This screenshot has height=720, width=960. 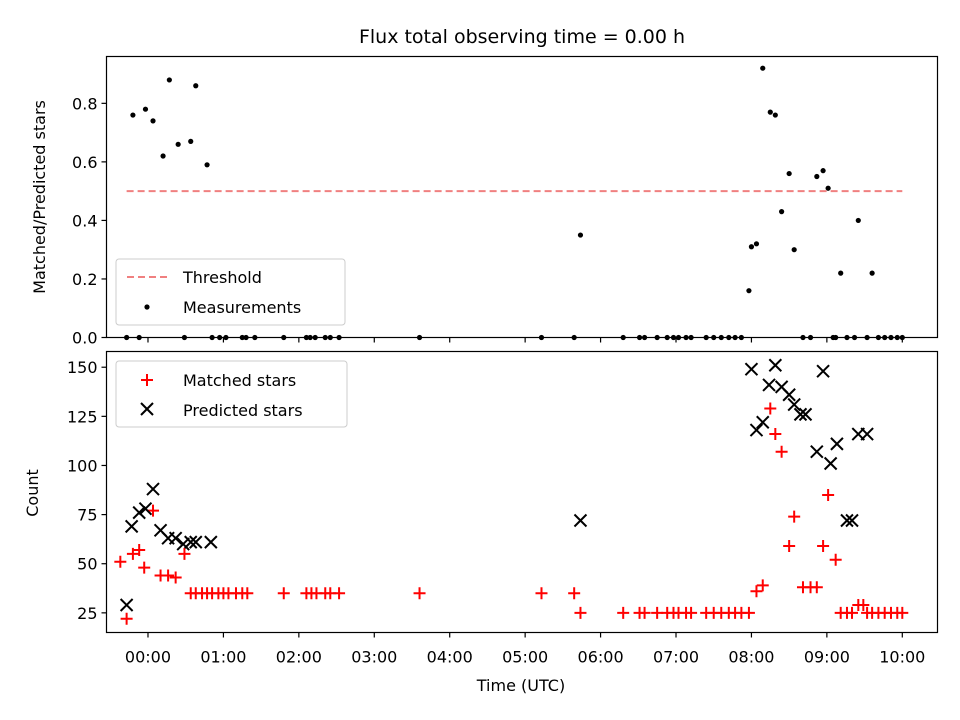 I want to click on top-y-axis-label: Matched/Predicted stars, so click(x=39, y=197).